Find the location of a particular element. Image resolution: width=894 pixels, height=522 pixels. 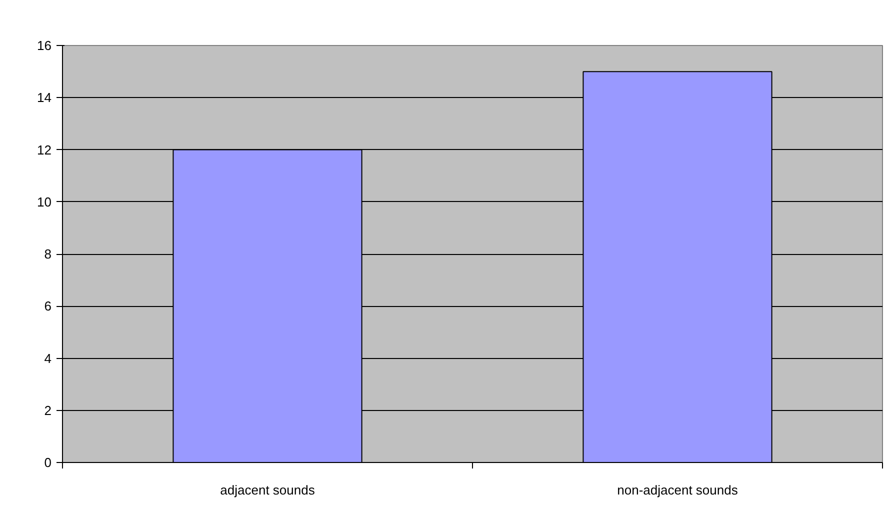

y-tick-label: 14 is located at coordinates (44, 98).